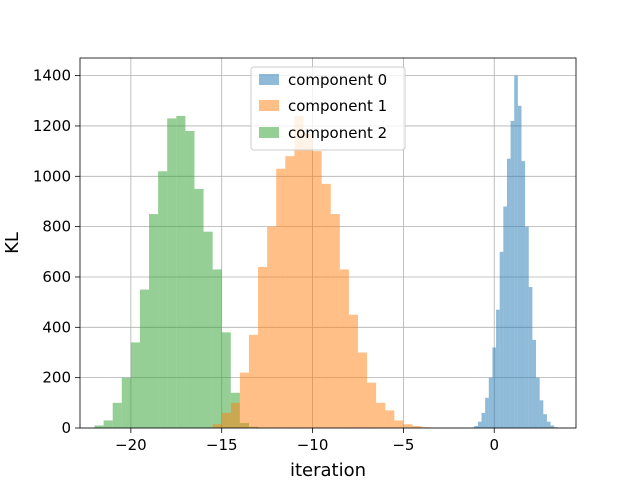 The image size is (640, 480). I want to click on x-tick-label-1: −15, so click(222, 445).